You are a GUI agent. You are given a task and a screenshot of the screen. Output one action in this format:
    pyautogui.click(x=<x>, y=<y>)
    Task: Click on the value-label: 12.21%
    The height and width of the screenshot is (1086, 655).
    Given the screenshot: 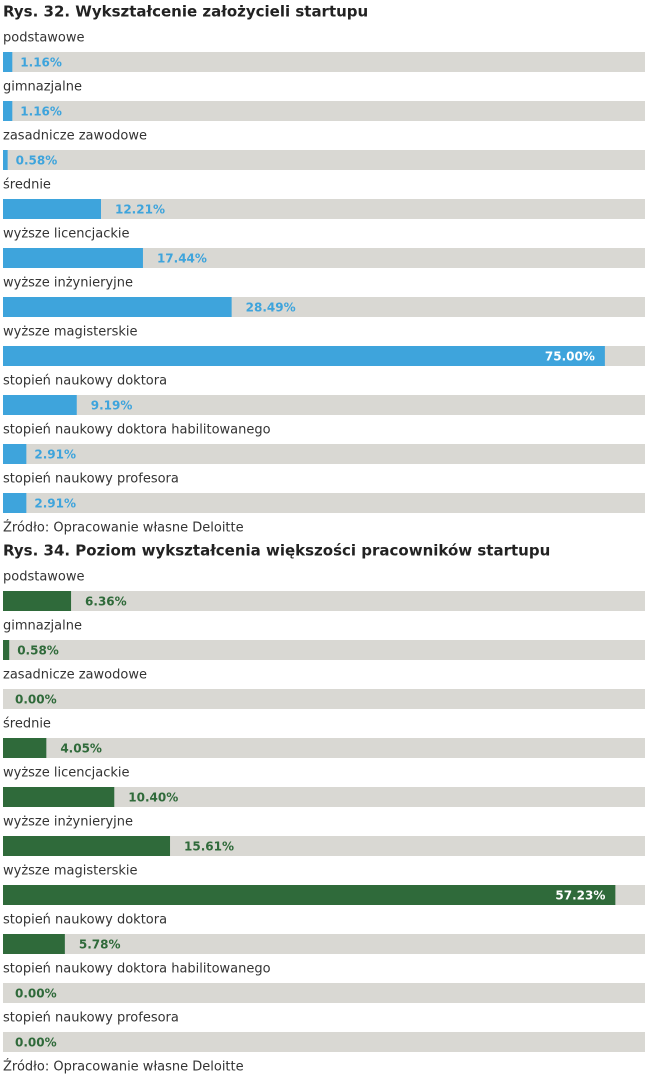 What is the action you would take?
    pyautogui.click(x=140, y=210)
    